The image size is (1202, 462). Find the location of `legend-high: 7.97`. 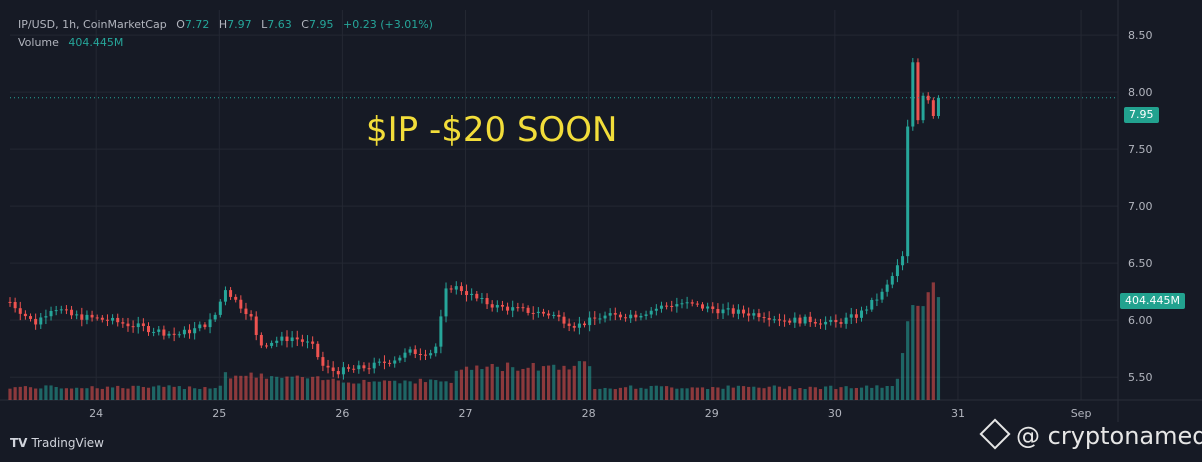

legend-high: 7.97 is located at coordinates (239, 24).